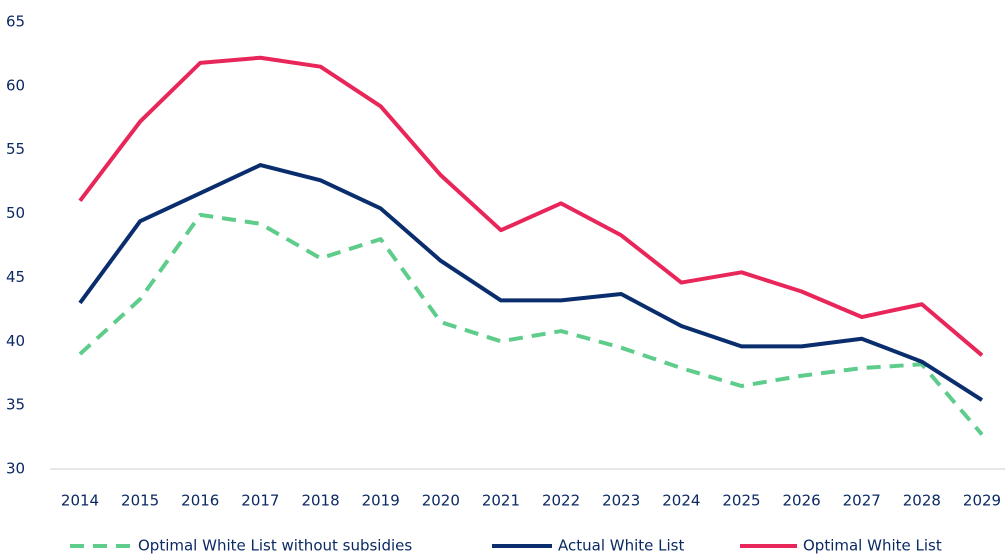  What do you see at coordinates (80, 501) in the screenshot?
I see `x-tick-label: 2014` at bounding box center [80, 501].